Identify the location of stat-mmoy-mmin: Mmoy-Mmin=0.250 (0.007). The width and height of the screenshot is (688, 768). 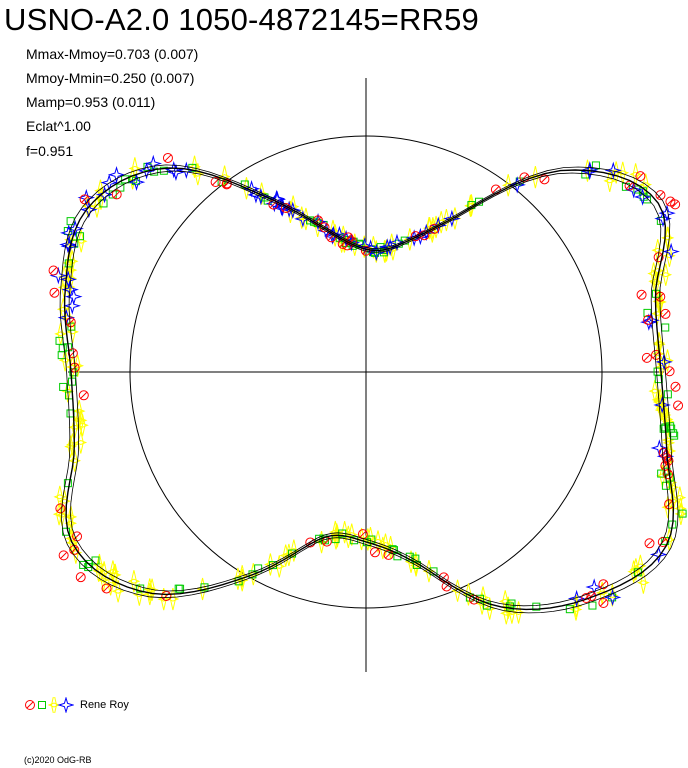
(110, 78).